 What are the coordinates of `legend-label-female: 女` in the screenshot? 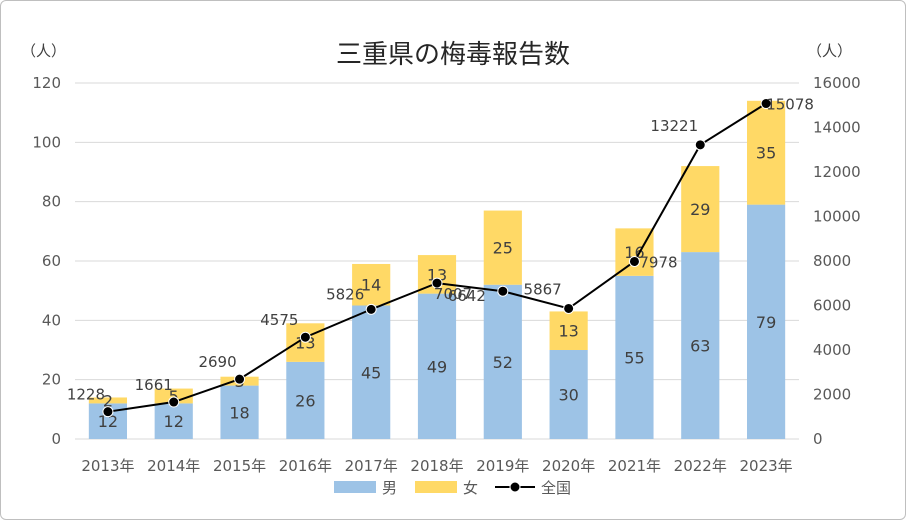 It's located at (470, 488).